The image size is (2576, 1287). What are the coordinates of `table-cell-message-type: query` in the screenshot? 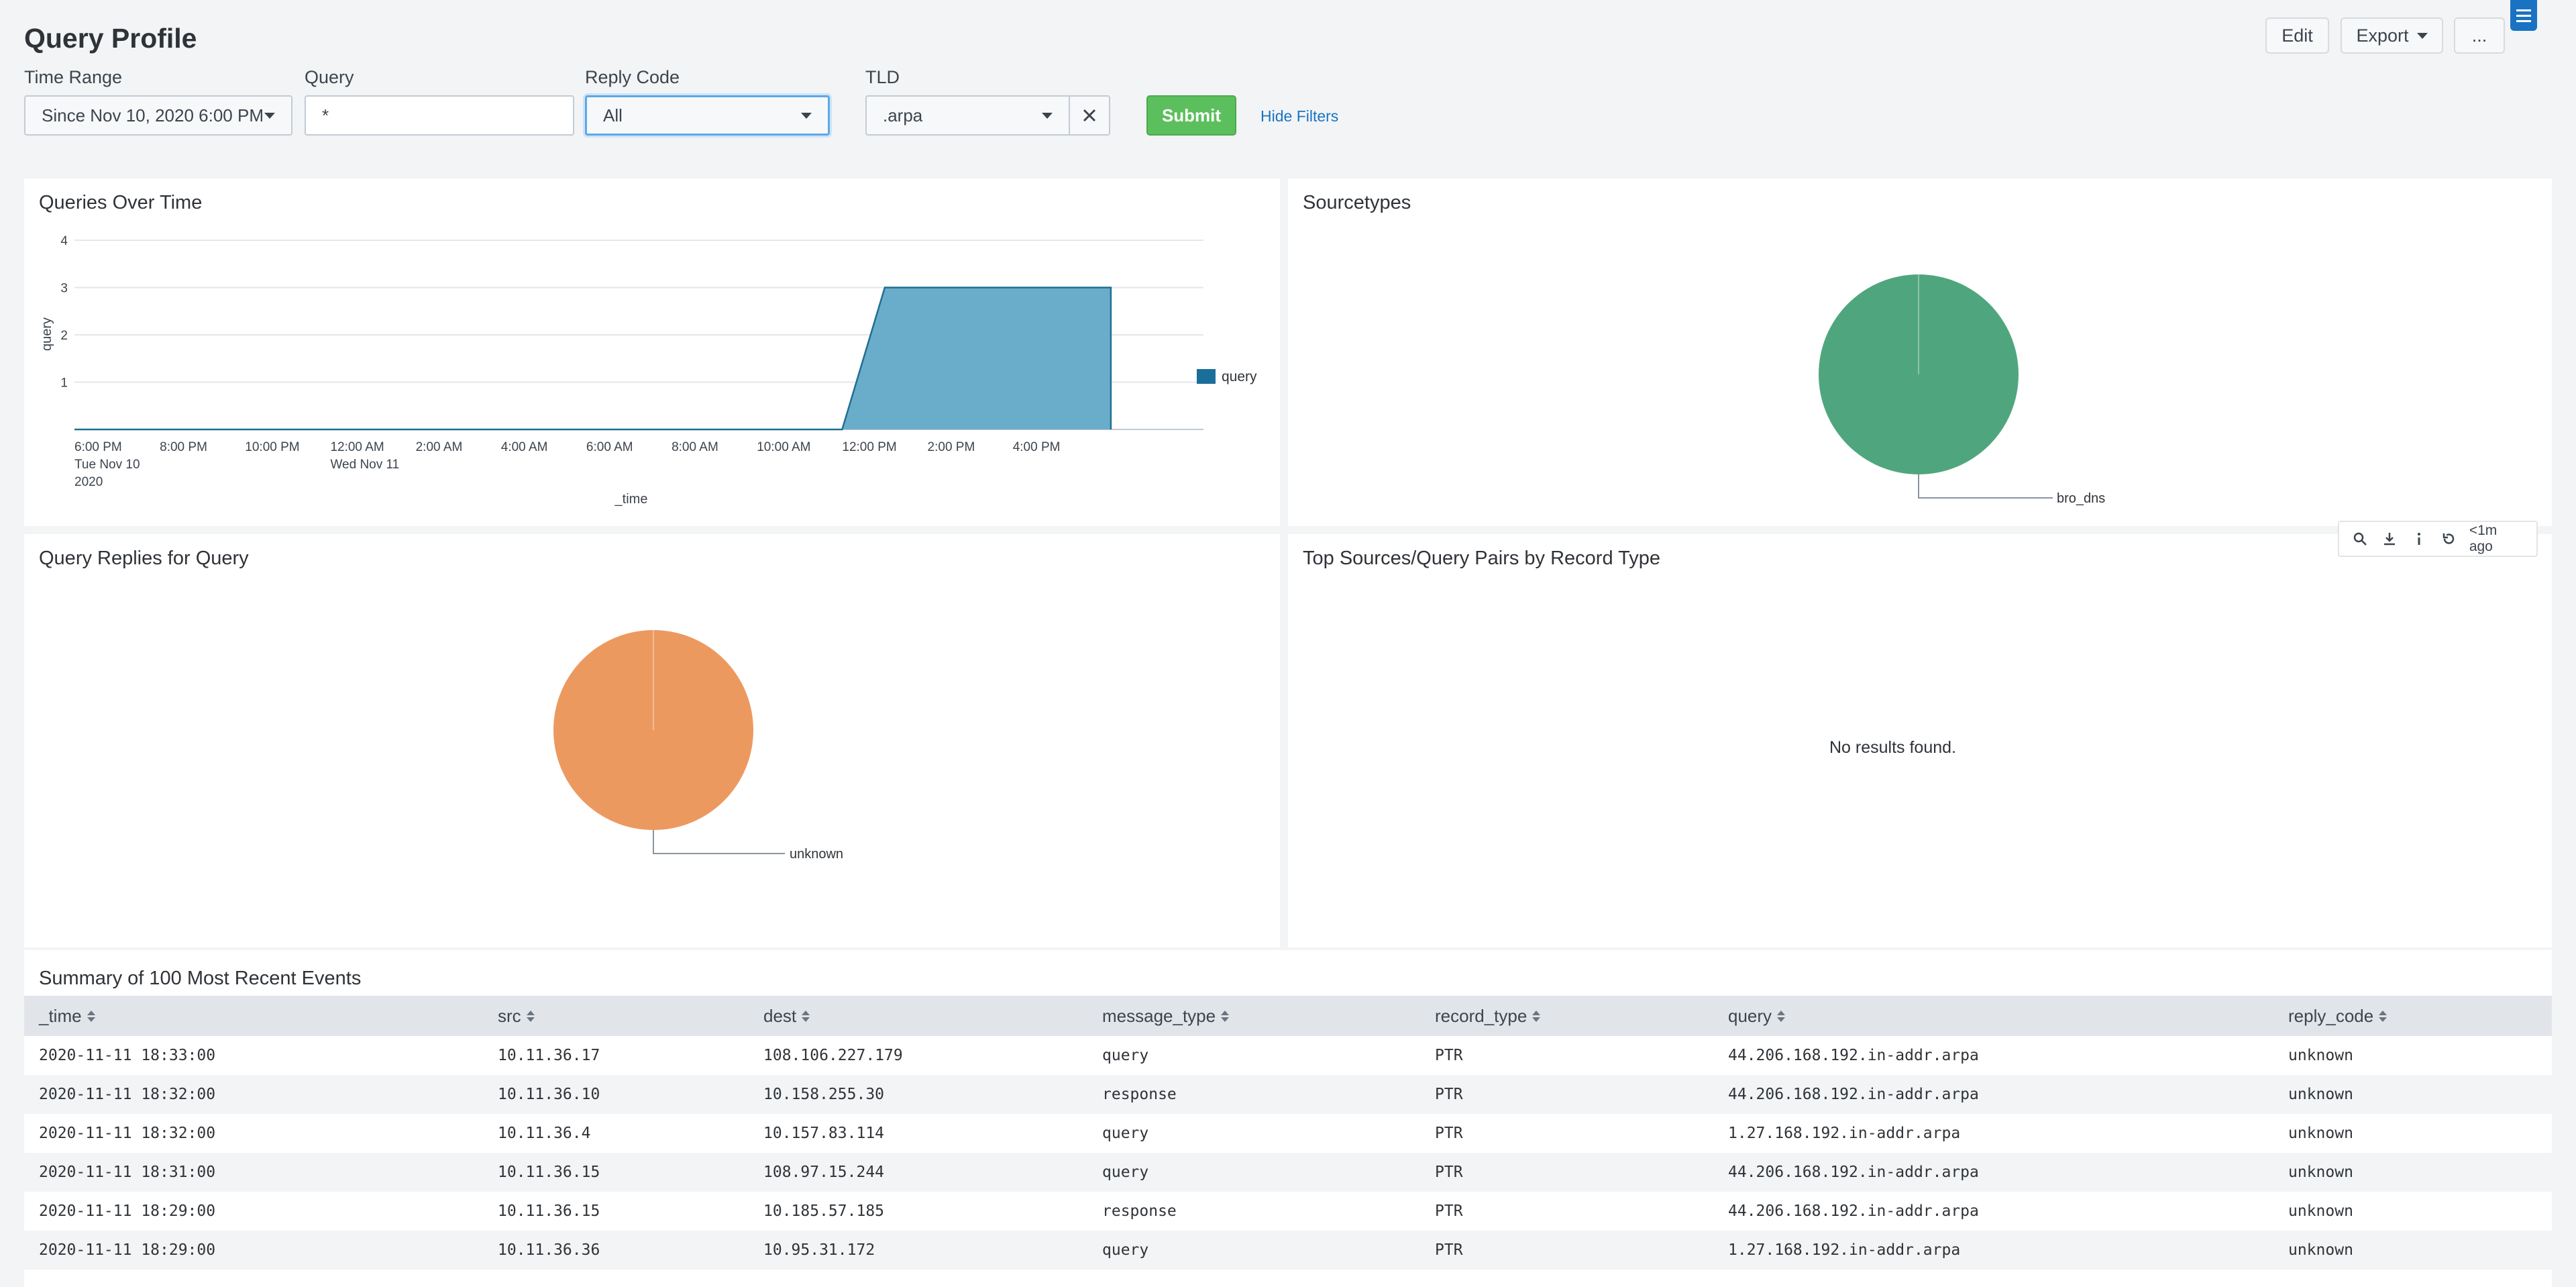 It's located at (1125, 1250).